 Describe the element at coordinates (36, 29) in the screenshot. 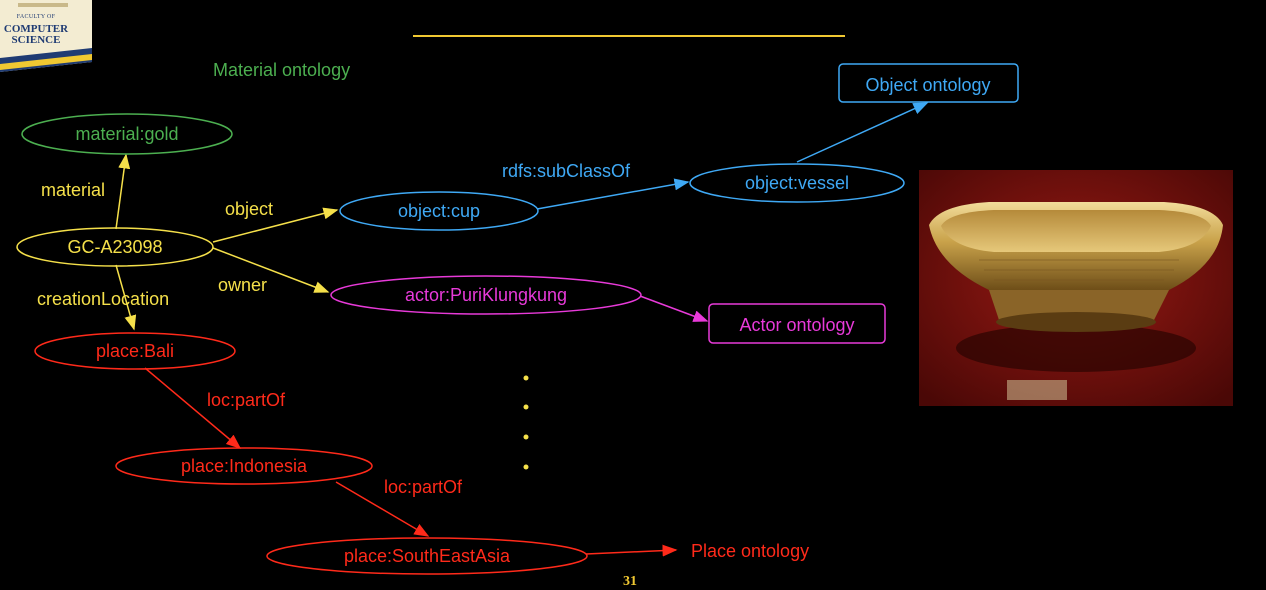

I see `logo-line2-text: COMPUTER` at that location.